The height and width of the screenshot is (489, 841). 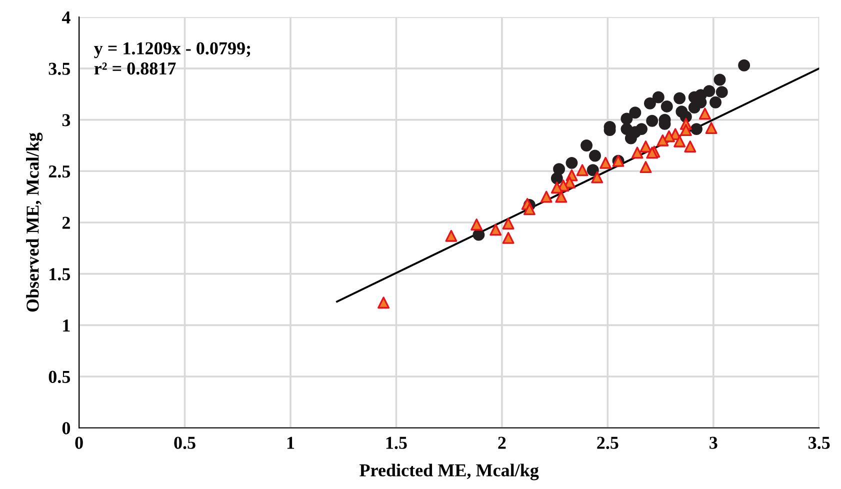 What do you see at coordinates (172, 58) in the screenshot?
I see `annotation: y = 1.1209x - 0.0799; r² = 0.8817` at bounding box center [172, 58].